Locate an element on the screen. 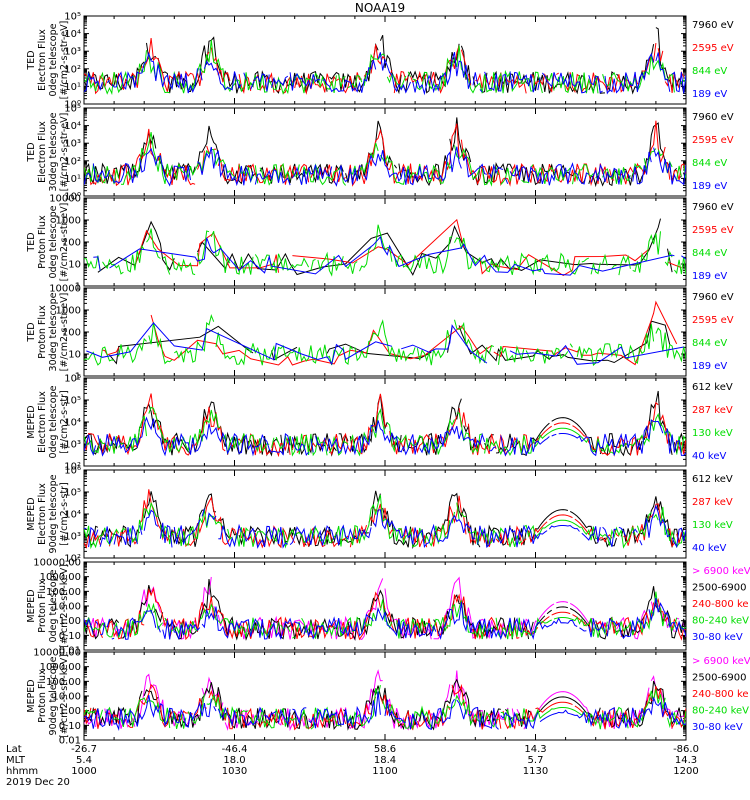  footer-value: 58.6 is located at coordinates (385, 749).